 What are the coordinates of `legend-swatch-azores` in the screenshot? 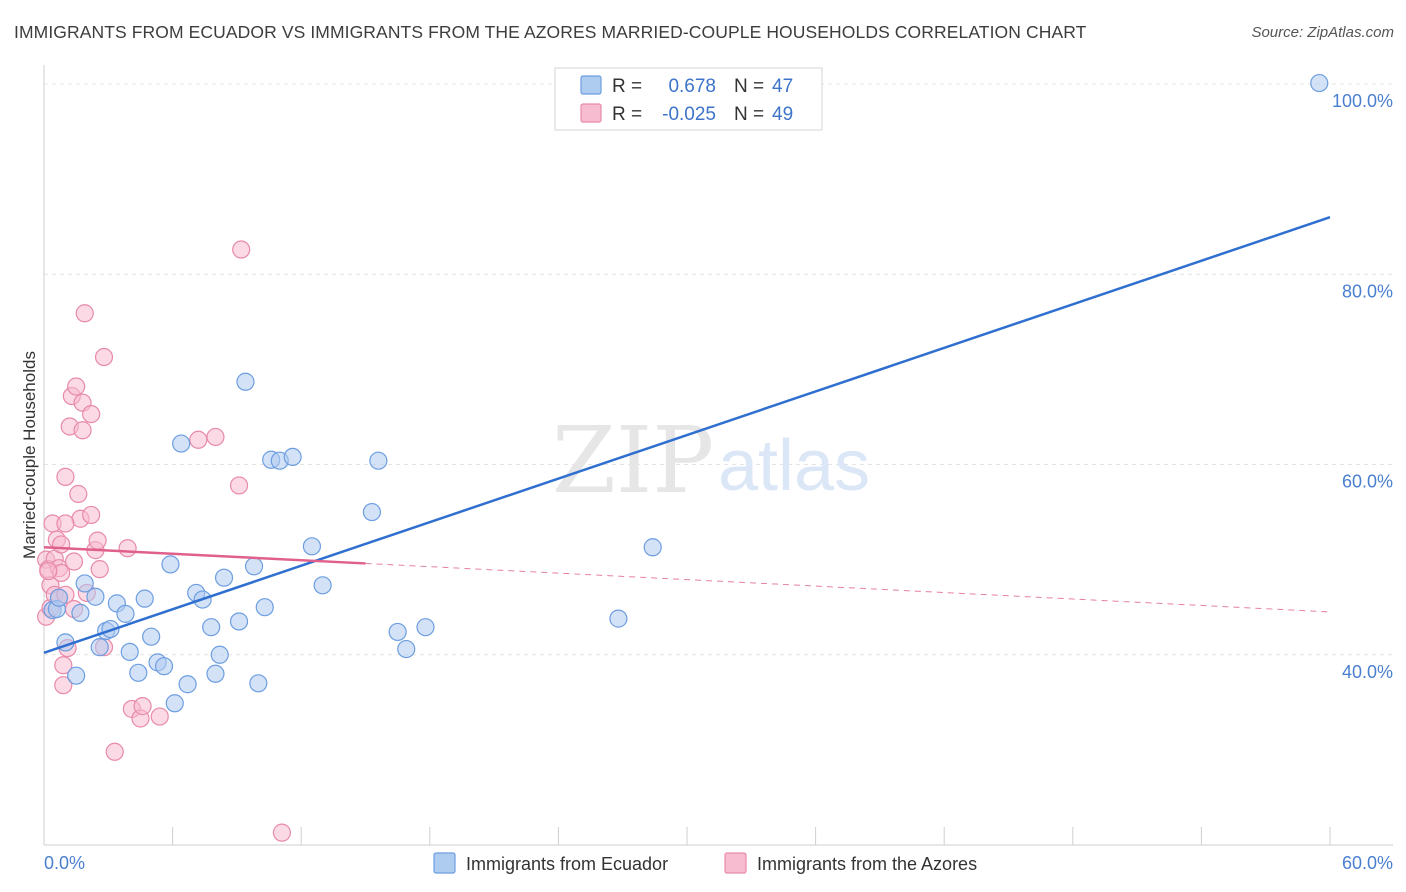 It's located at (591, 113).